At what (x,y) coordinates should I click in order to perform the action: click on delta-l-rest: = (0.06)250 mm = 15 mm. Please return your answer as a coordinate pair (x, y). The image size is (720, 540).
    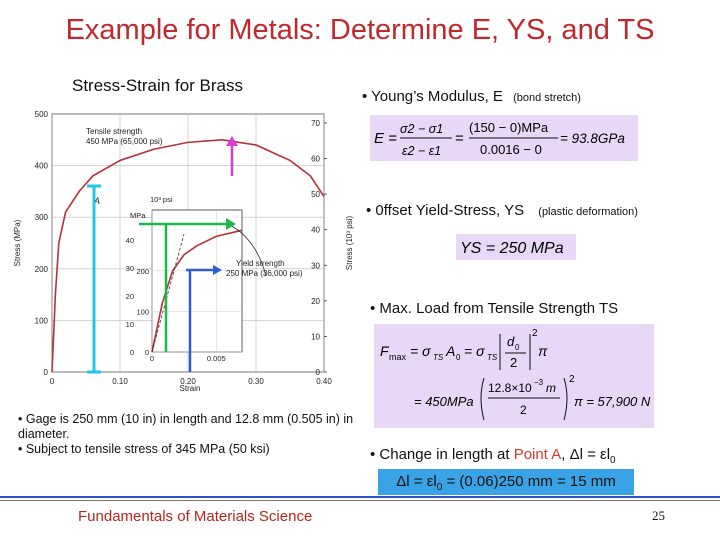
    Looking at the image, I should click on (529, 481).